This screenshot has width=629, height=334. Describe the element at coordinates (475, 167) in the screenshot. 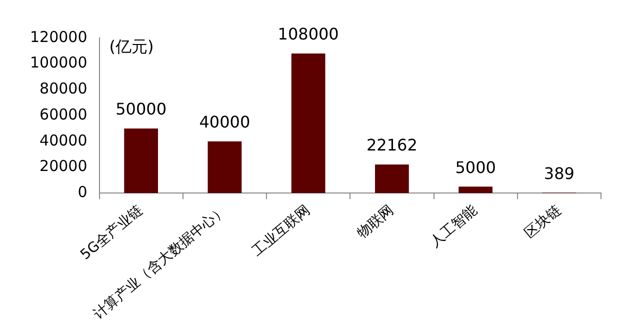

I see `data-label: 5000` at that location.